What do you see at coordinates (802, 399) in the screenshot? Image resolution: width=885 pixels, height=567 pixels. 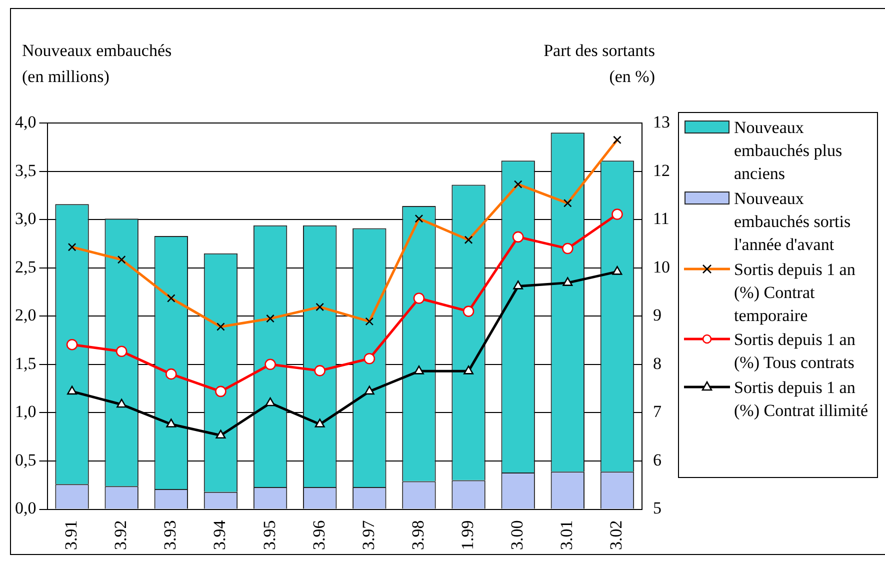 I see `legend-label: Sortis depuis 1 an (%) Contrat illimité` at bounding box center [802, 399].